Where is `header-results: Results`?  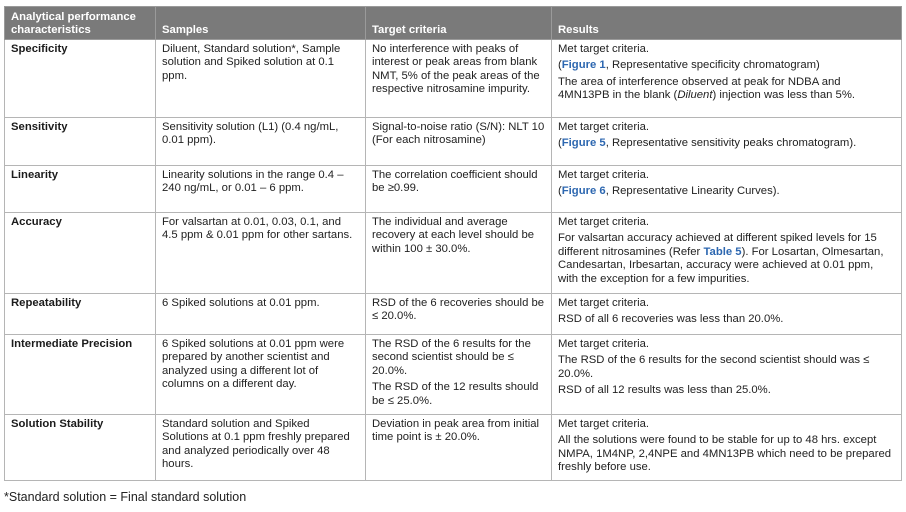 header-results: Results is located at coordinates (726, 23).